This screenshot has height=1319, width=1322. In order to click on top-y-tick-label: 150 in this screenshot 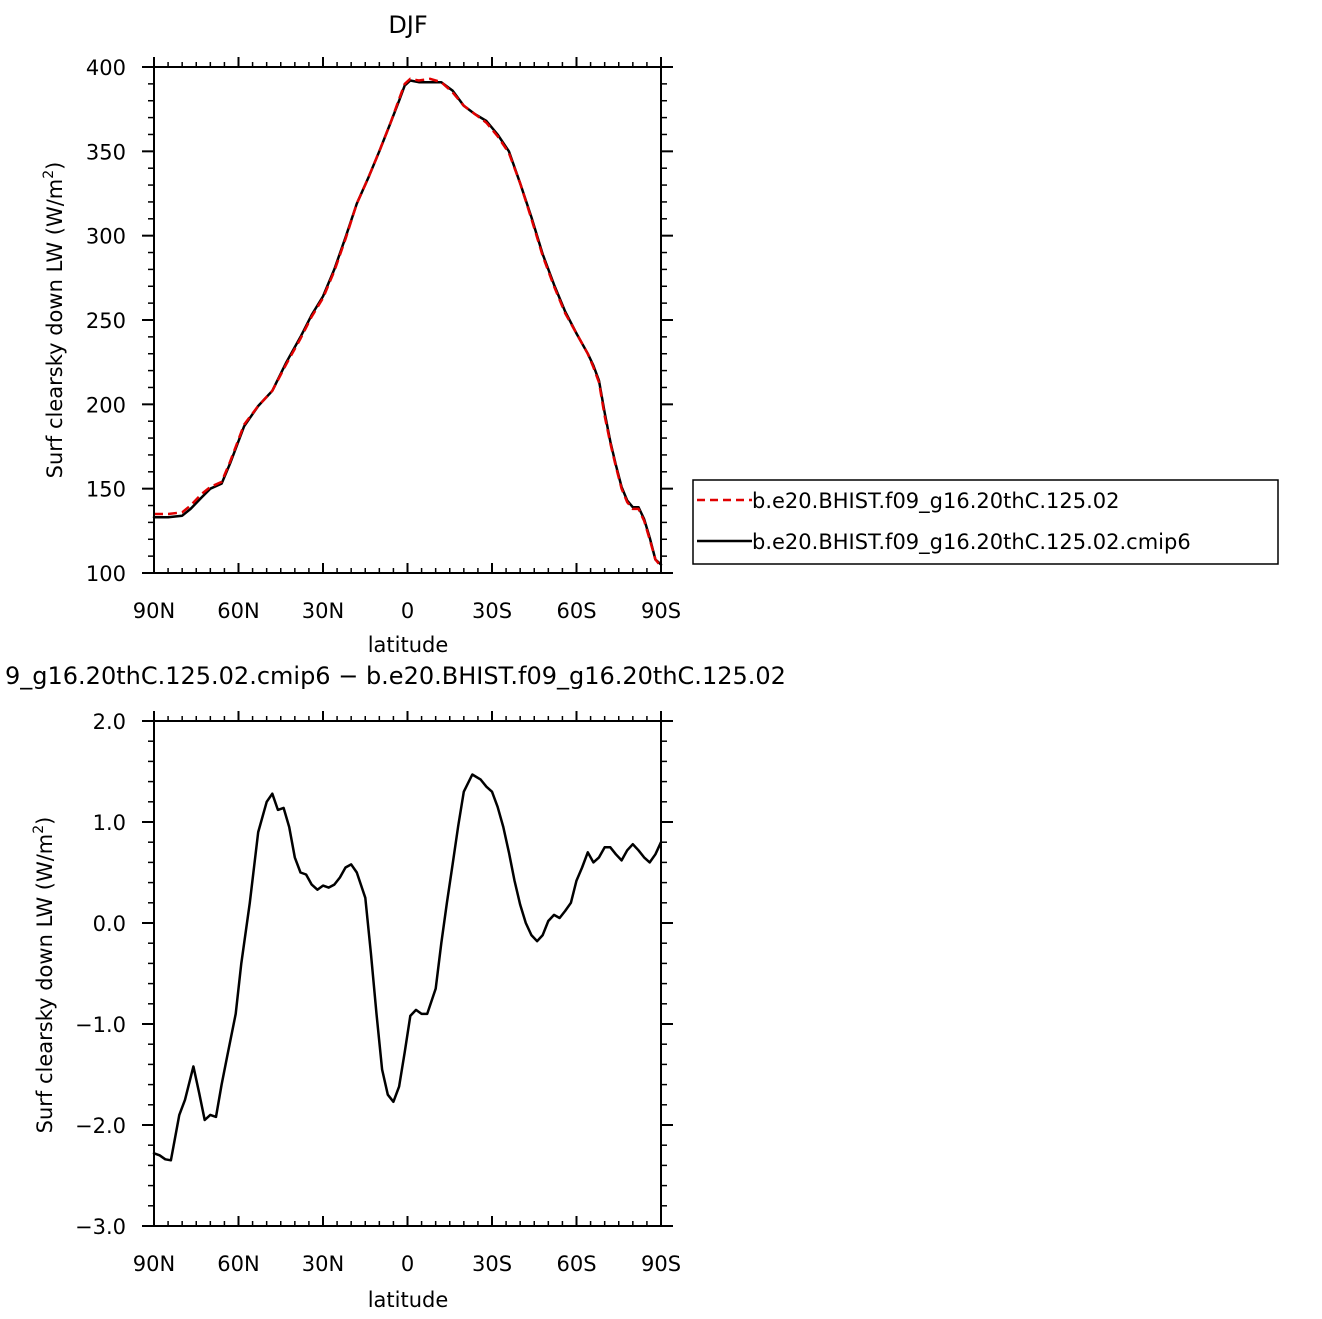, I will do `click(106, 490)`.